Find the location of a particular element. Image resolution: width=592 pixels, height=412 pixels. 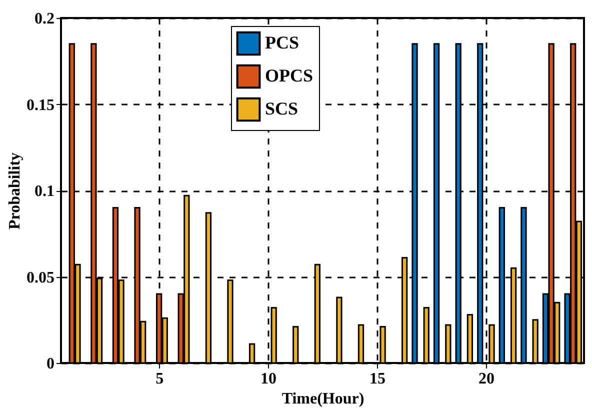

legend-label: SCS is located at coordinates (281, 108).